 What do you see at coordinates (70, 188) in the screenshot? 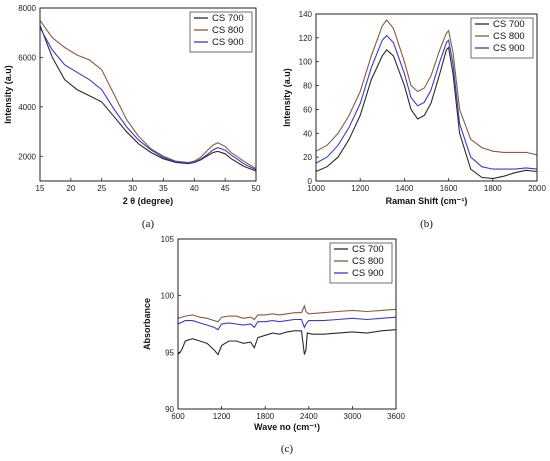
I see `x-tick-label: 20` at bounding box center [70, 188].